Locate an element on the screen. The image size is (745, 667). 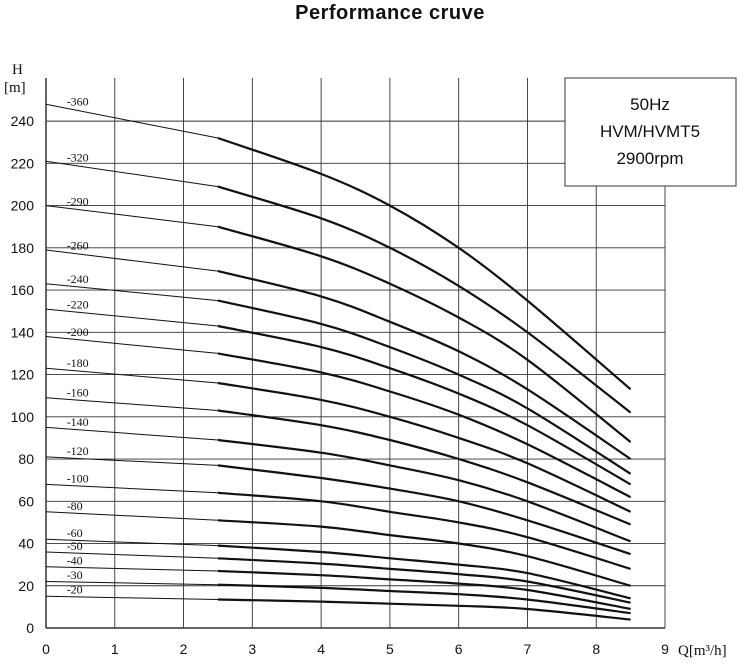
curve-80-thin is located at coordinates (131, 516).